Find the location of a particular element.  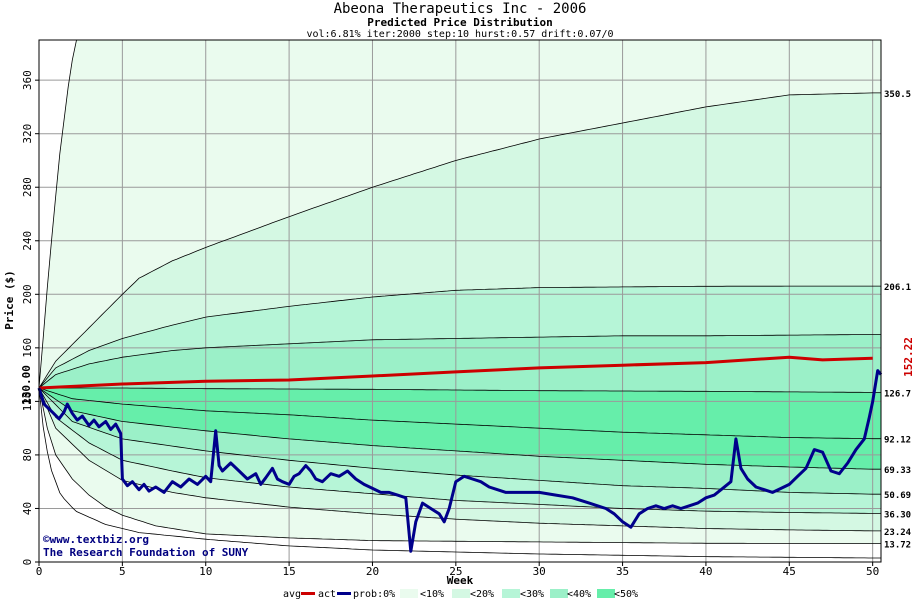

right-label-69.33: 69.33 is located at coordinates (897, 471).